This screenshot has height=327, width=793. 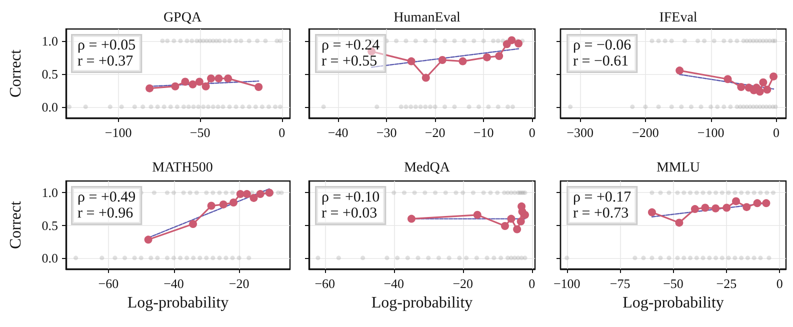 What do you see at coordinates (386, 132) in the screenshot?
I see `x-tick-label: −30` at bounding box center [386, 132].